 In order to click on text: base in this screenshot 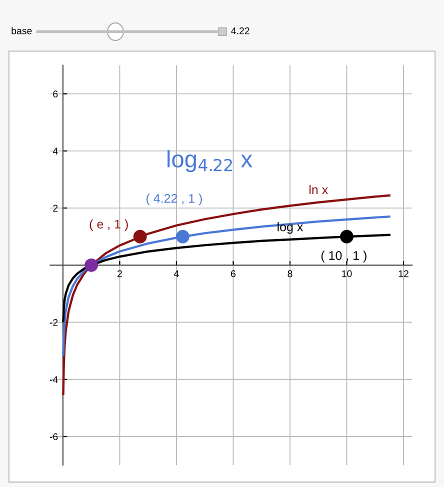, I will do `click(22, 30)`.